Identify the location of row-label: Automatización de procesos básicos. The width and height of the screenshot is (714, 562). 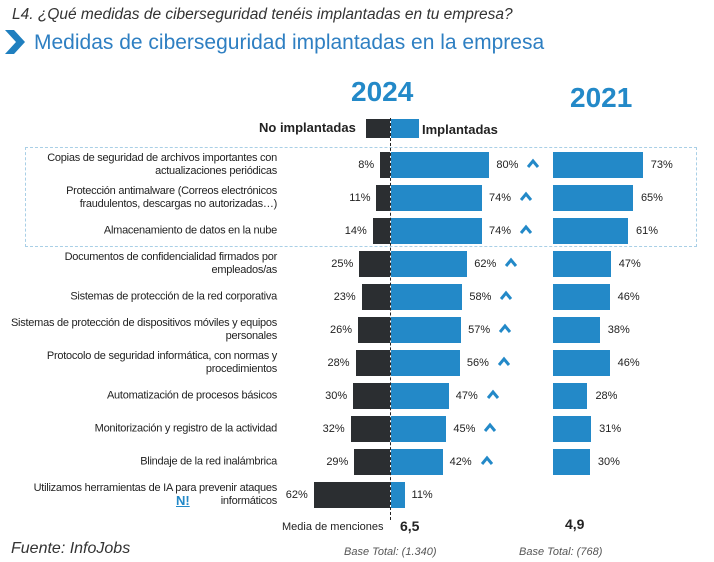
(191, 395).